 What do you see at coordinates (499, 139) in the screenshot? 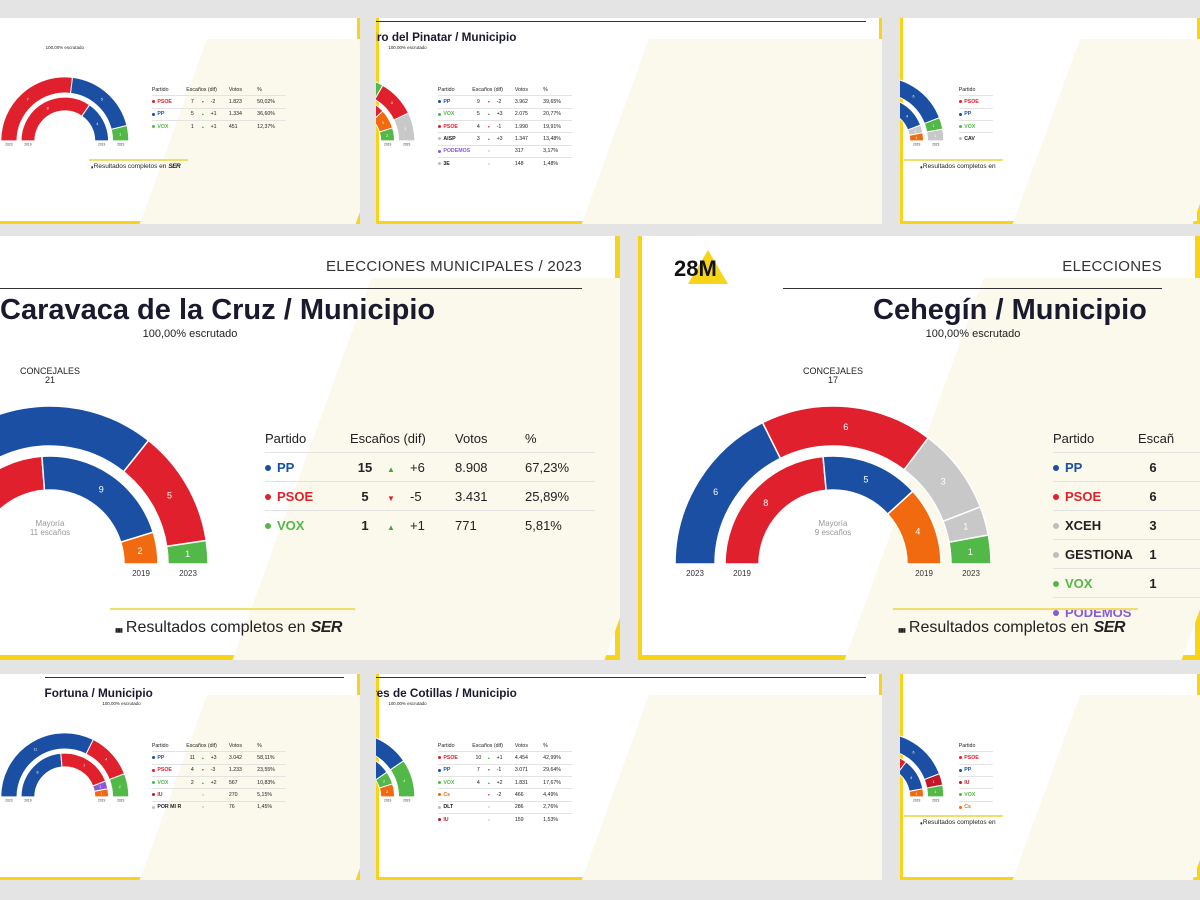
I see `seat-diff: +3` at bounding box center [499, 139].